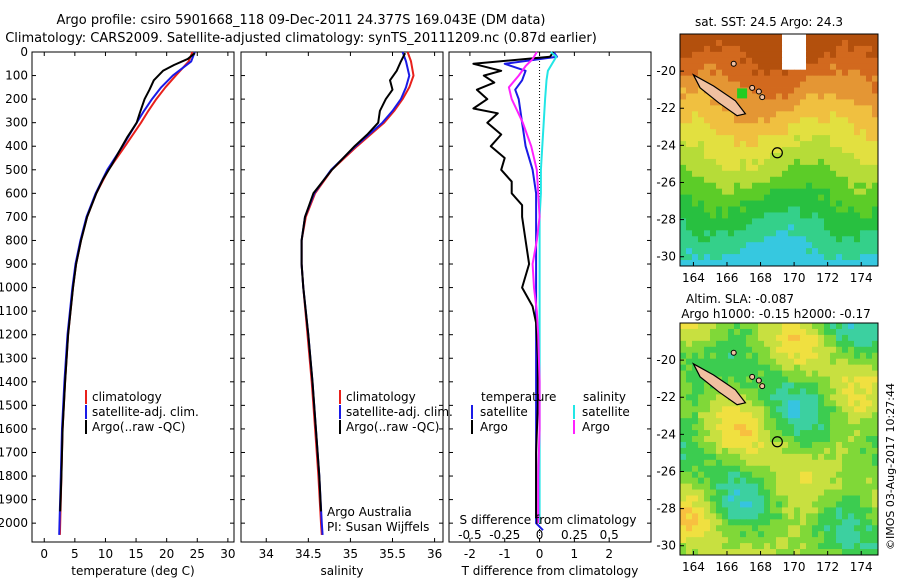  I want to click on depth-tick-label: 1400, so click(14, 382).